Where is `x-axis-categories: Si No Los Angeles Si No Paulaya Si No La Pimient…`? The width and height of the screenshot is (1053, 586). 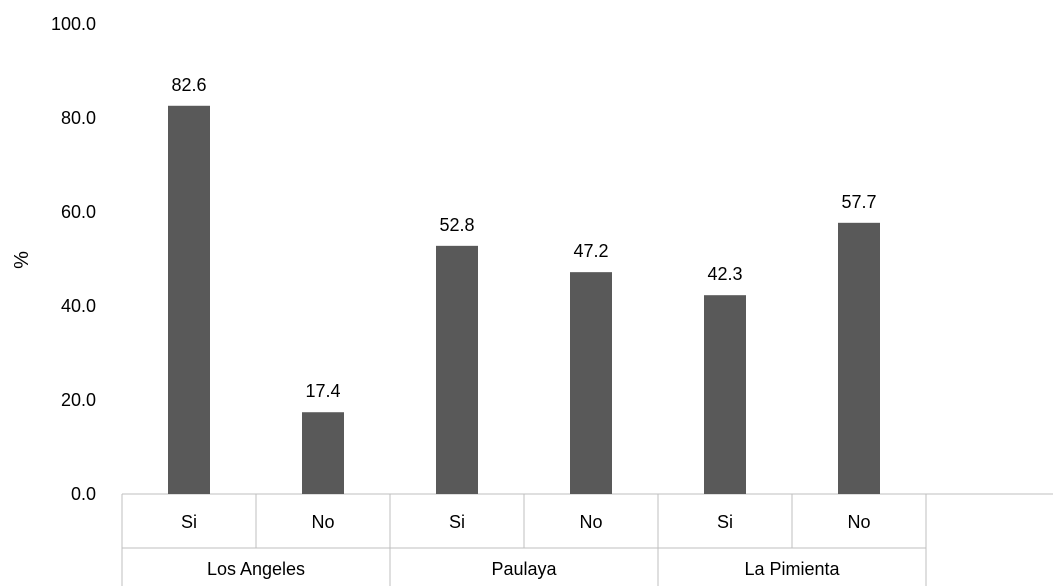 x-axis-categories: Si No Los Angeles Si No Paulaya Si No La Pimient… is located at coordinates (526, 545).